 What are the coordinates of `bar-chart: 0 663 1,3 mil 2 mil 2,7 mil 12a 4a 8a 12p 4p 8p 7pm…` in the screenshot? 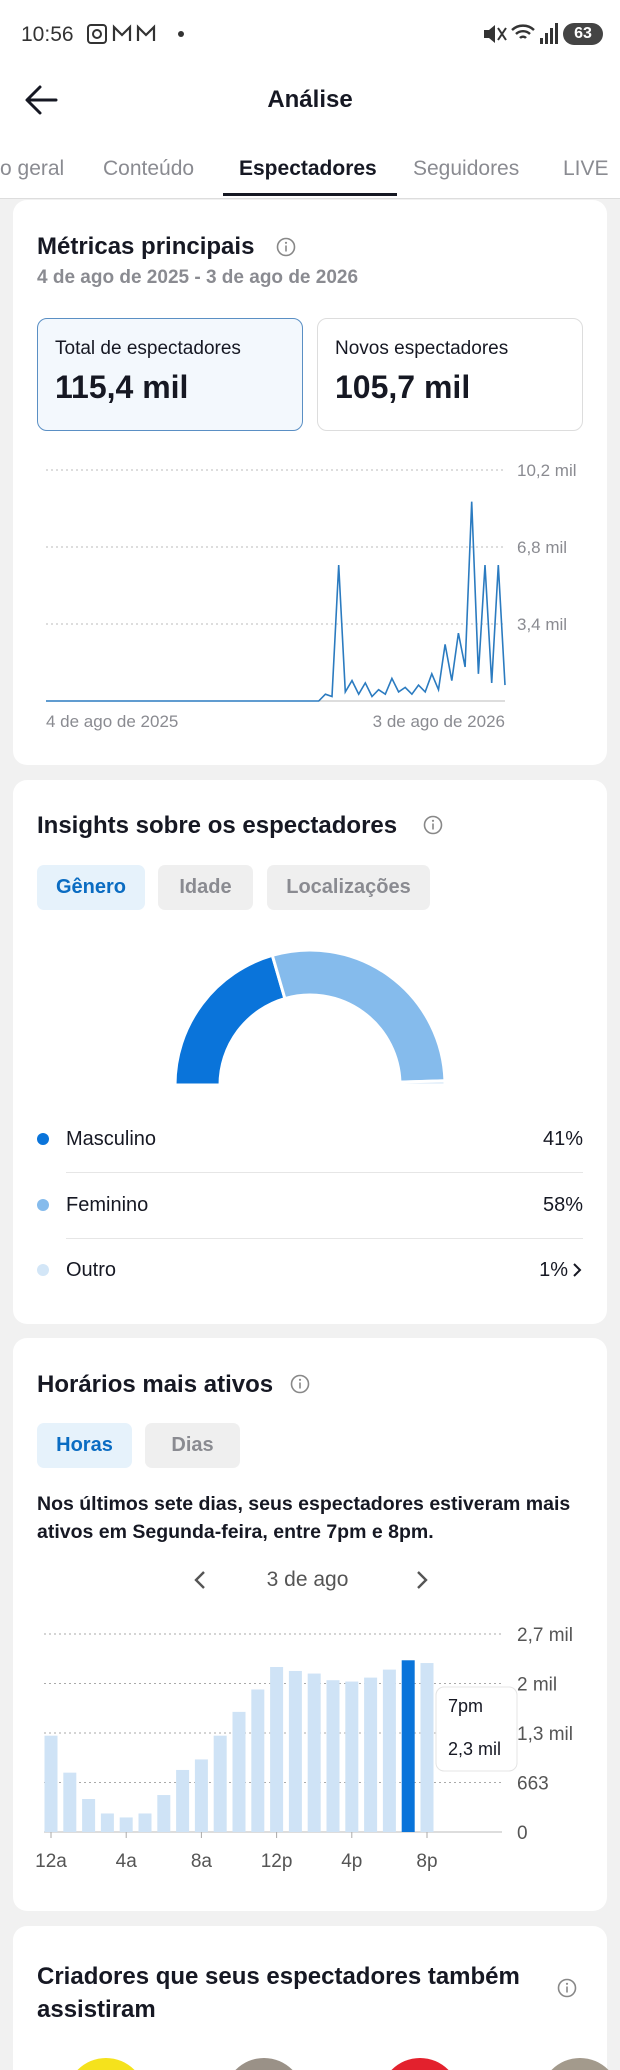 It's located at (304, 1748).